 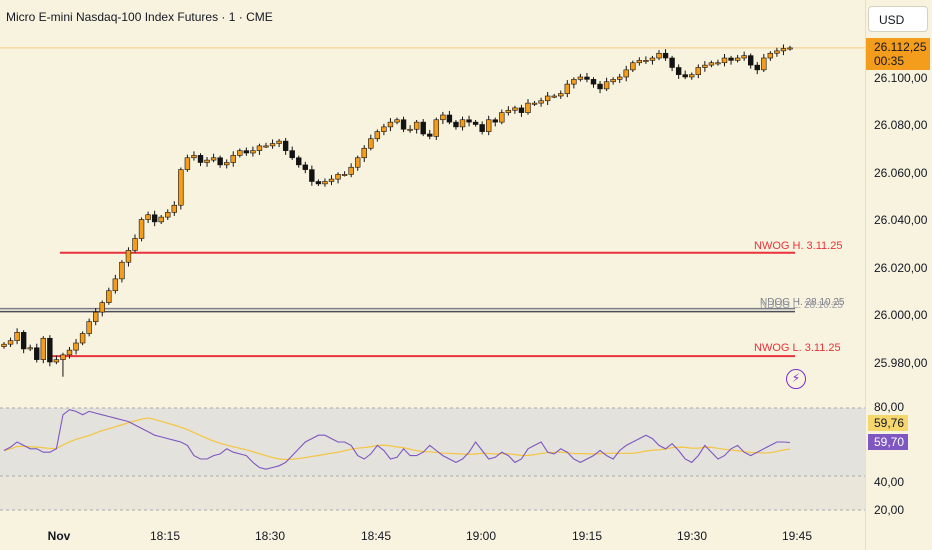 I want to click on rsi-tick: 40,00, so click(x=889, y=482).